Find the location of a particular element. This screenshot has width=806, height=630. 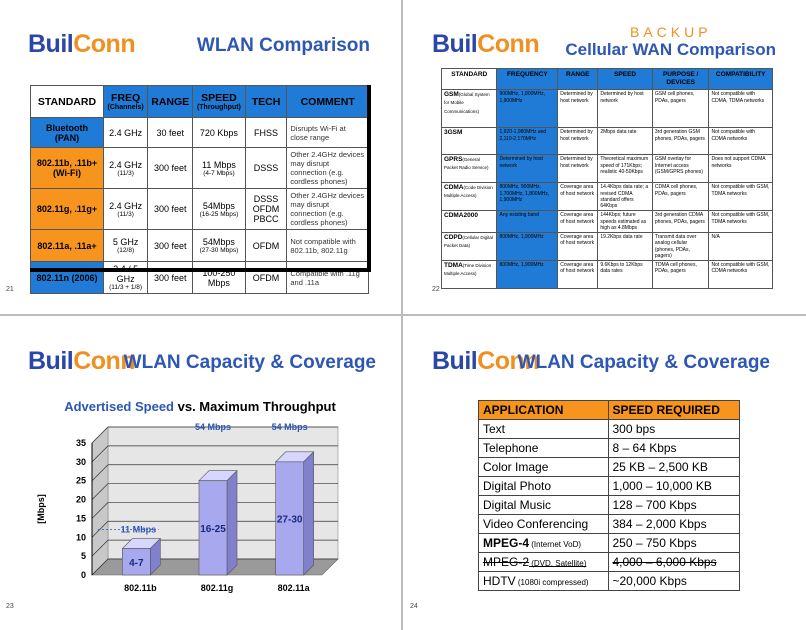

header-cell: SPEED is located at coordinates (625, 79).